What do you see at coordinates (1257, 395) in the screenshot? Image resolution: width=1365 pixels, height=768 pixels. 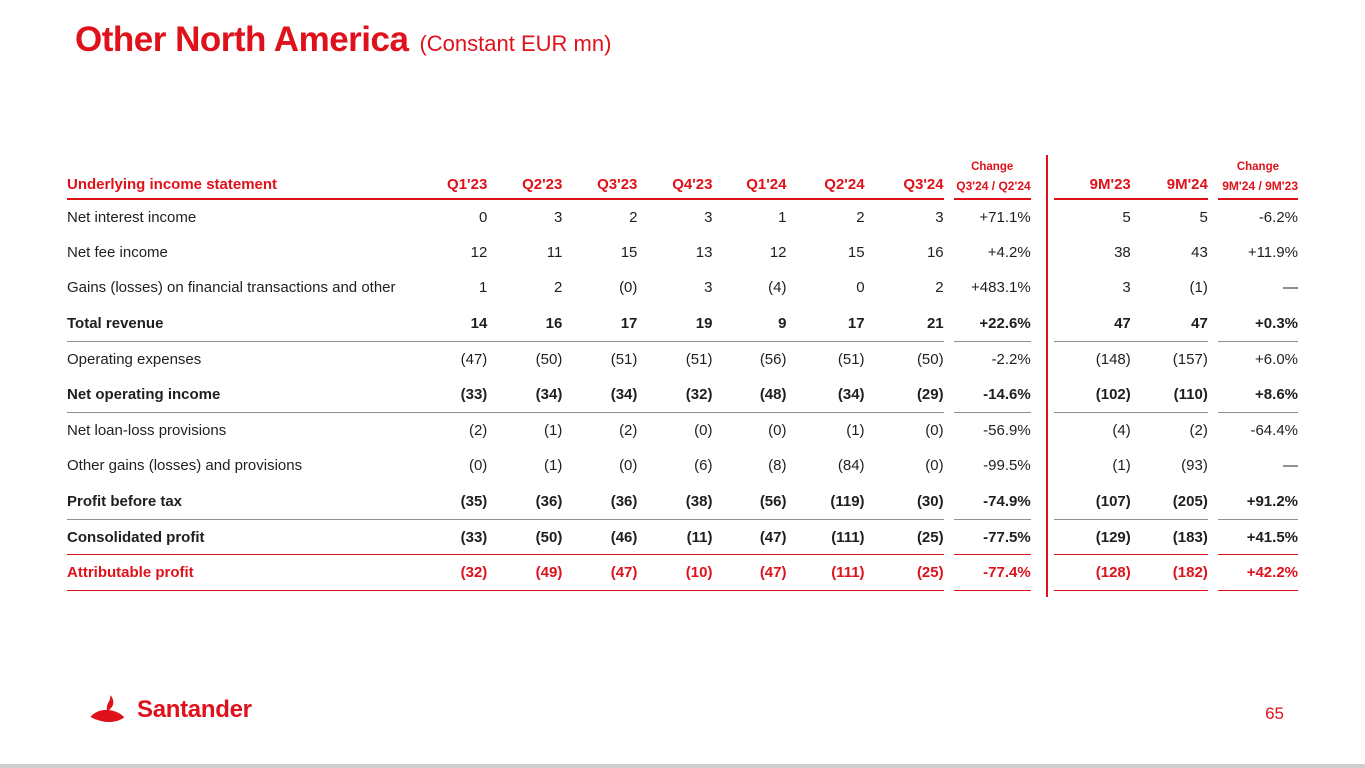 I see `change-ytd-value: +8.6%` at bounding box center [1257, 395].